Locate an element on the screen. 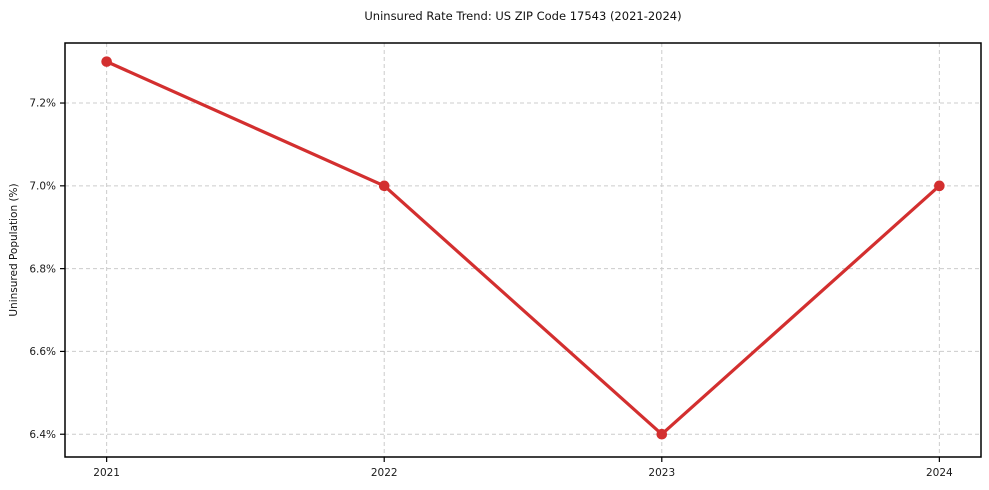 Image resolution: width=989 pixels, height=490 pixels. y-tick-label: 7.0% is located at coordinates (42, 187).